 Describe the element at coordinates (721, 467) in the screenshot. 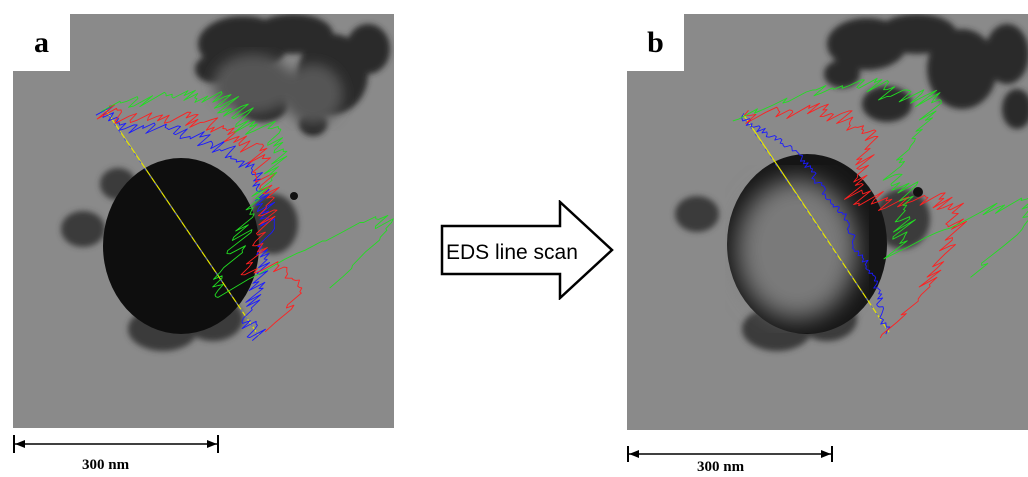

I see `scale-label-b: 300 nm` at that location.